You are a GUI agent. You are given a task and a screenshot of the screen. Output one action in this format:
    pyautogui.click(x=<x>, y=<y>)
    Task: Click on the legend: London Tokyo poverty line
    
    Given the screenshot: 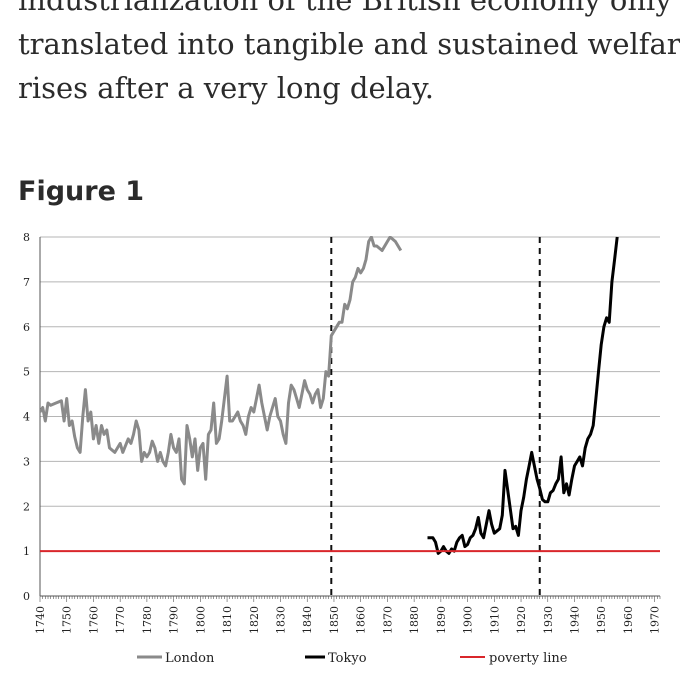 What is the action you would take?
    pyautogui.click(x=352, y=658)
    